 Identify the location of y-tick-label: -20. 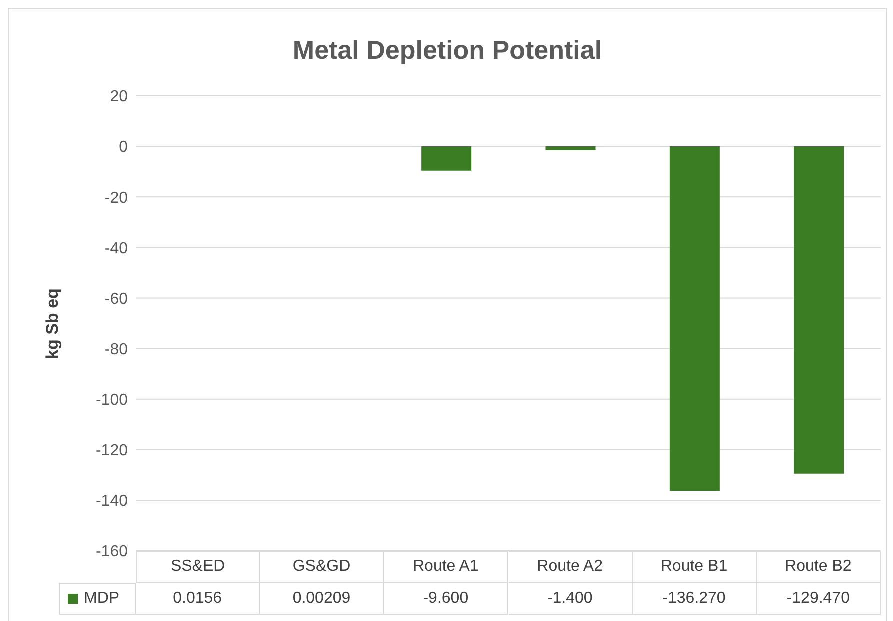
(116, 198).